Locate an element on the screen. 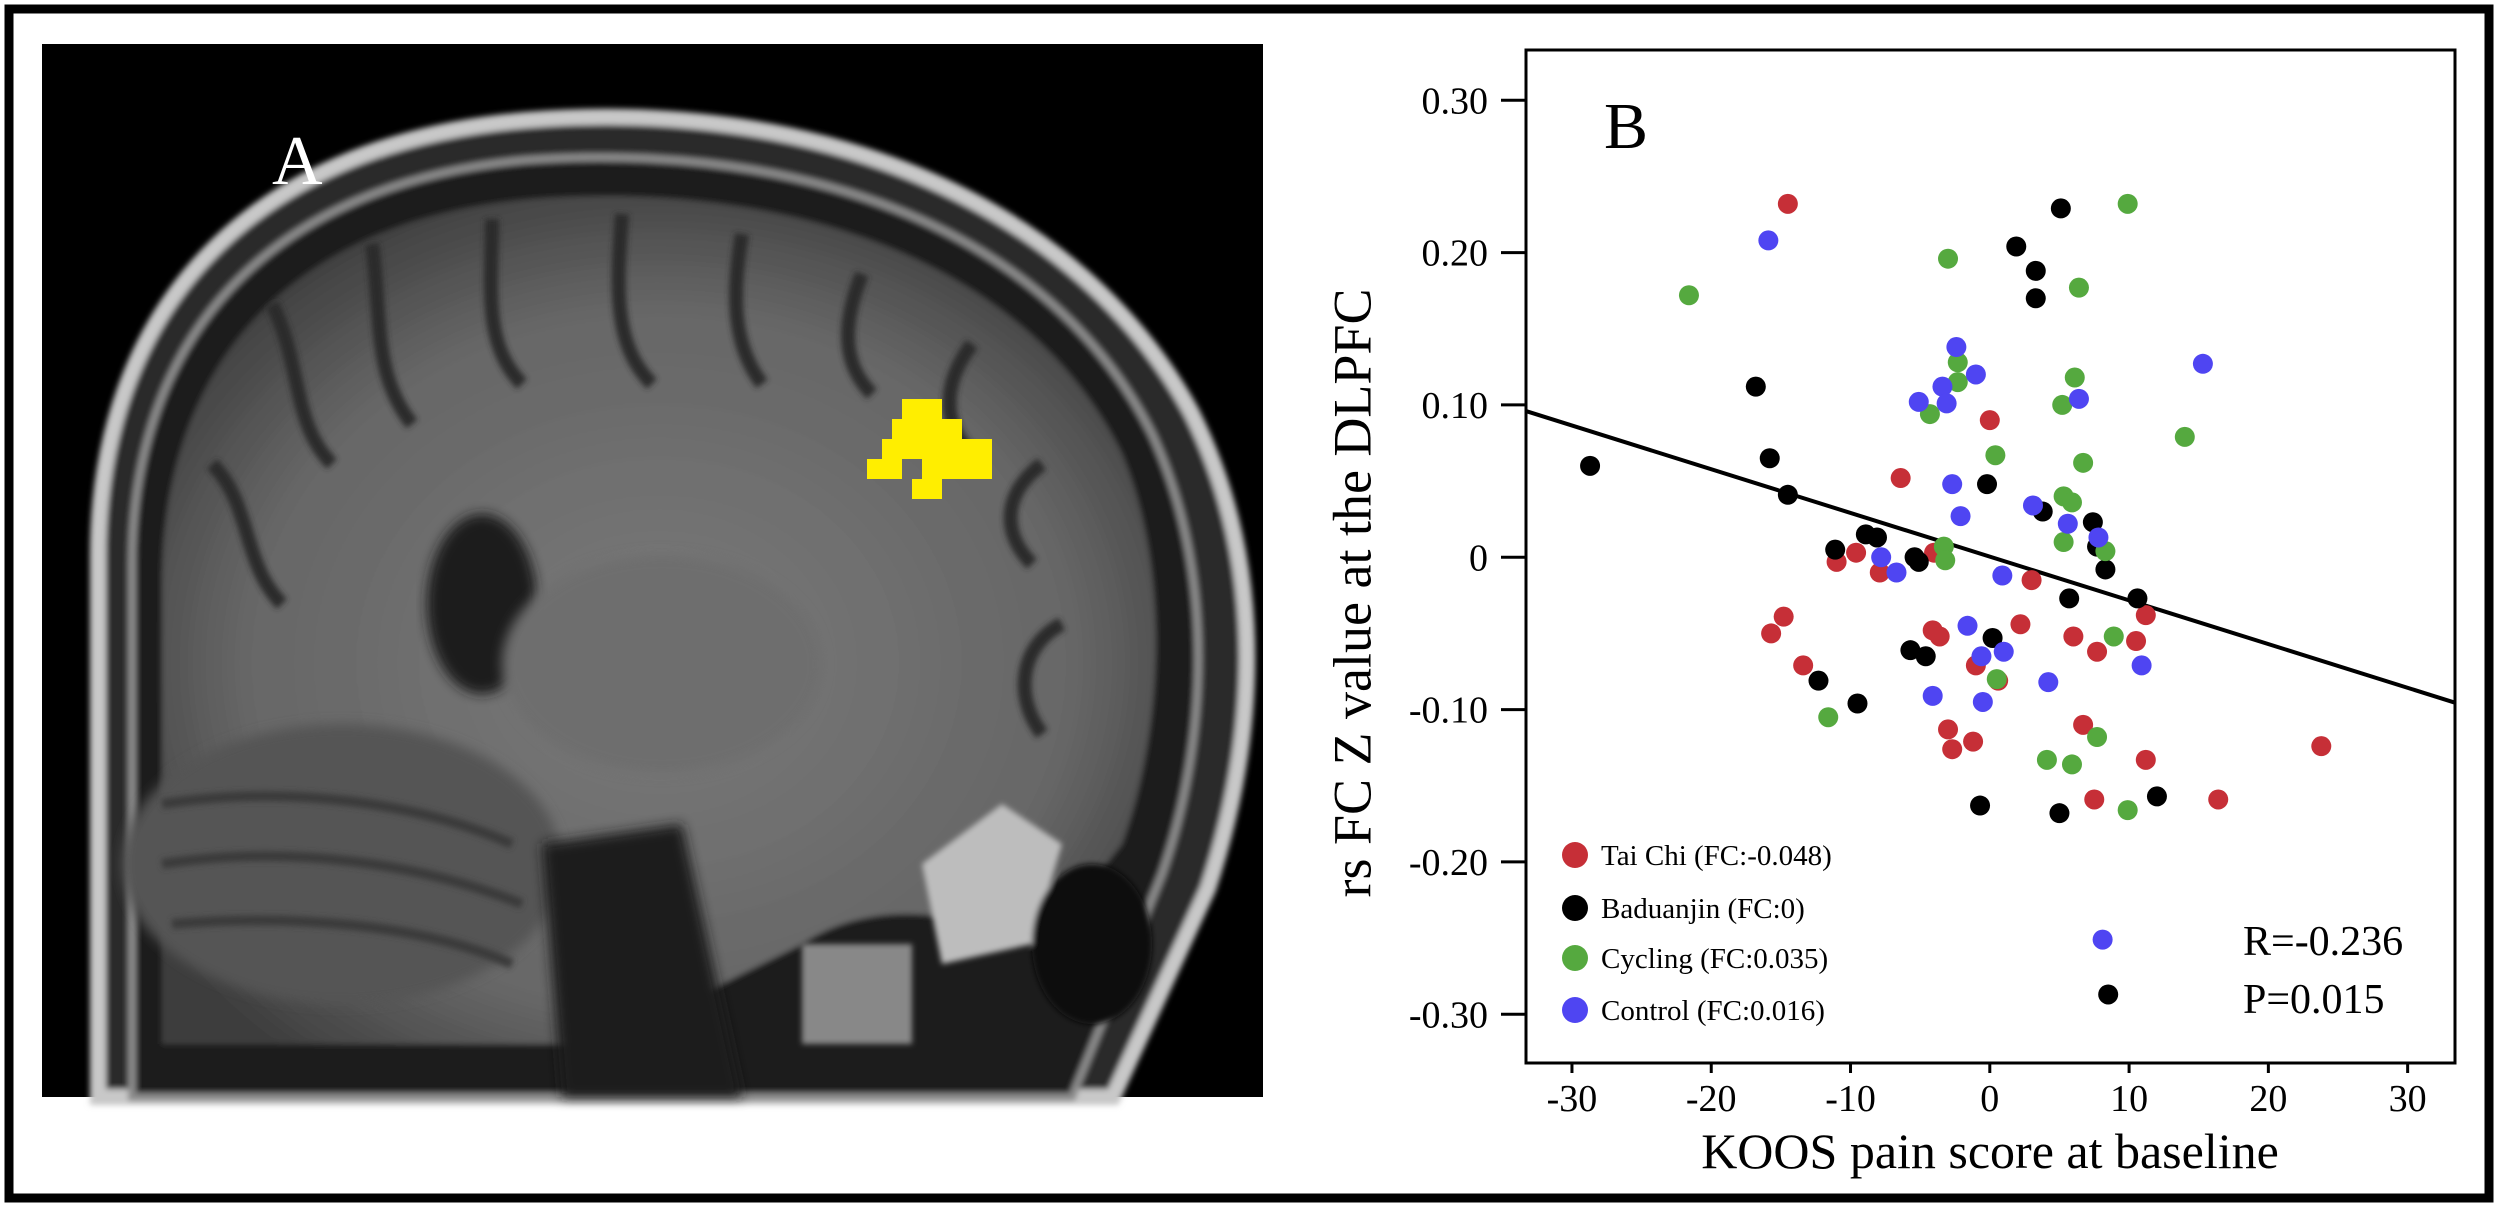 The image size is (2500, 1207). x-axis: -30 -20 -10 0 10 20 30 is located at coordinates (1987, 1091).